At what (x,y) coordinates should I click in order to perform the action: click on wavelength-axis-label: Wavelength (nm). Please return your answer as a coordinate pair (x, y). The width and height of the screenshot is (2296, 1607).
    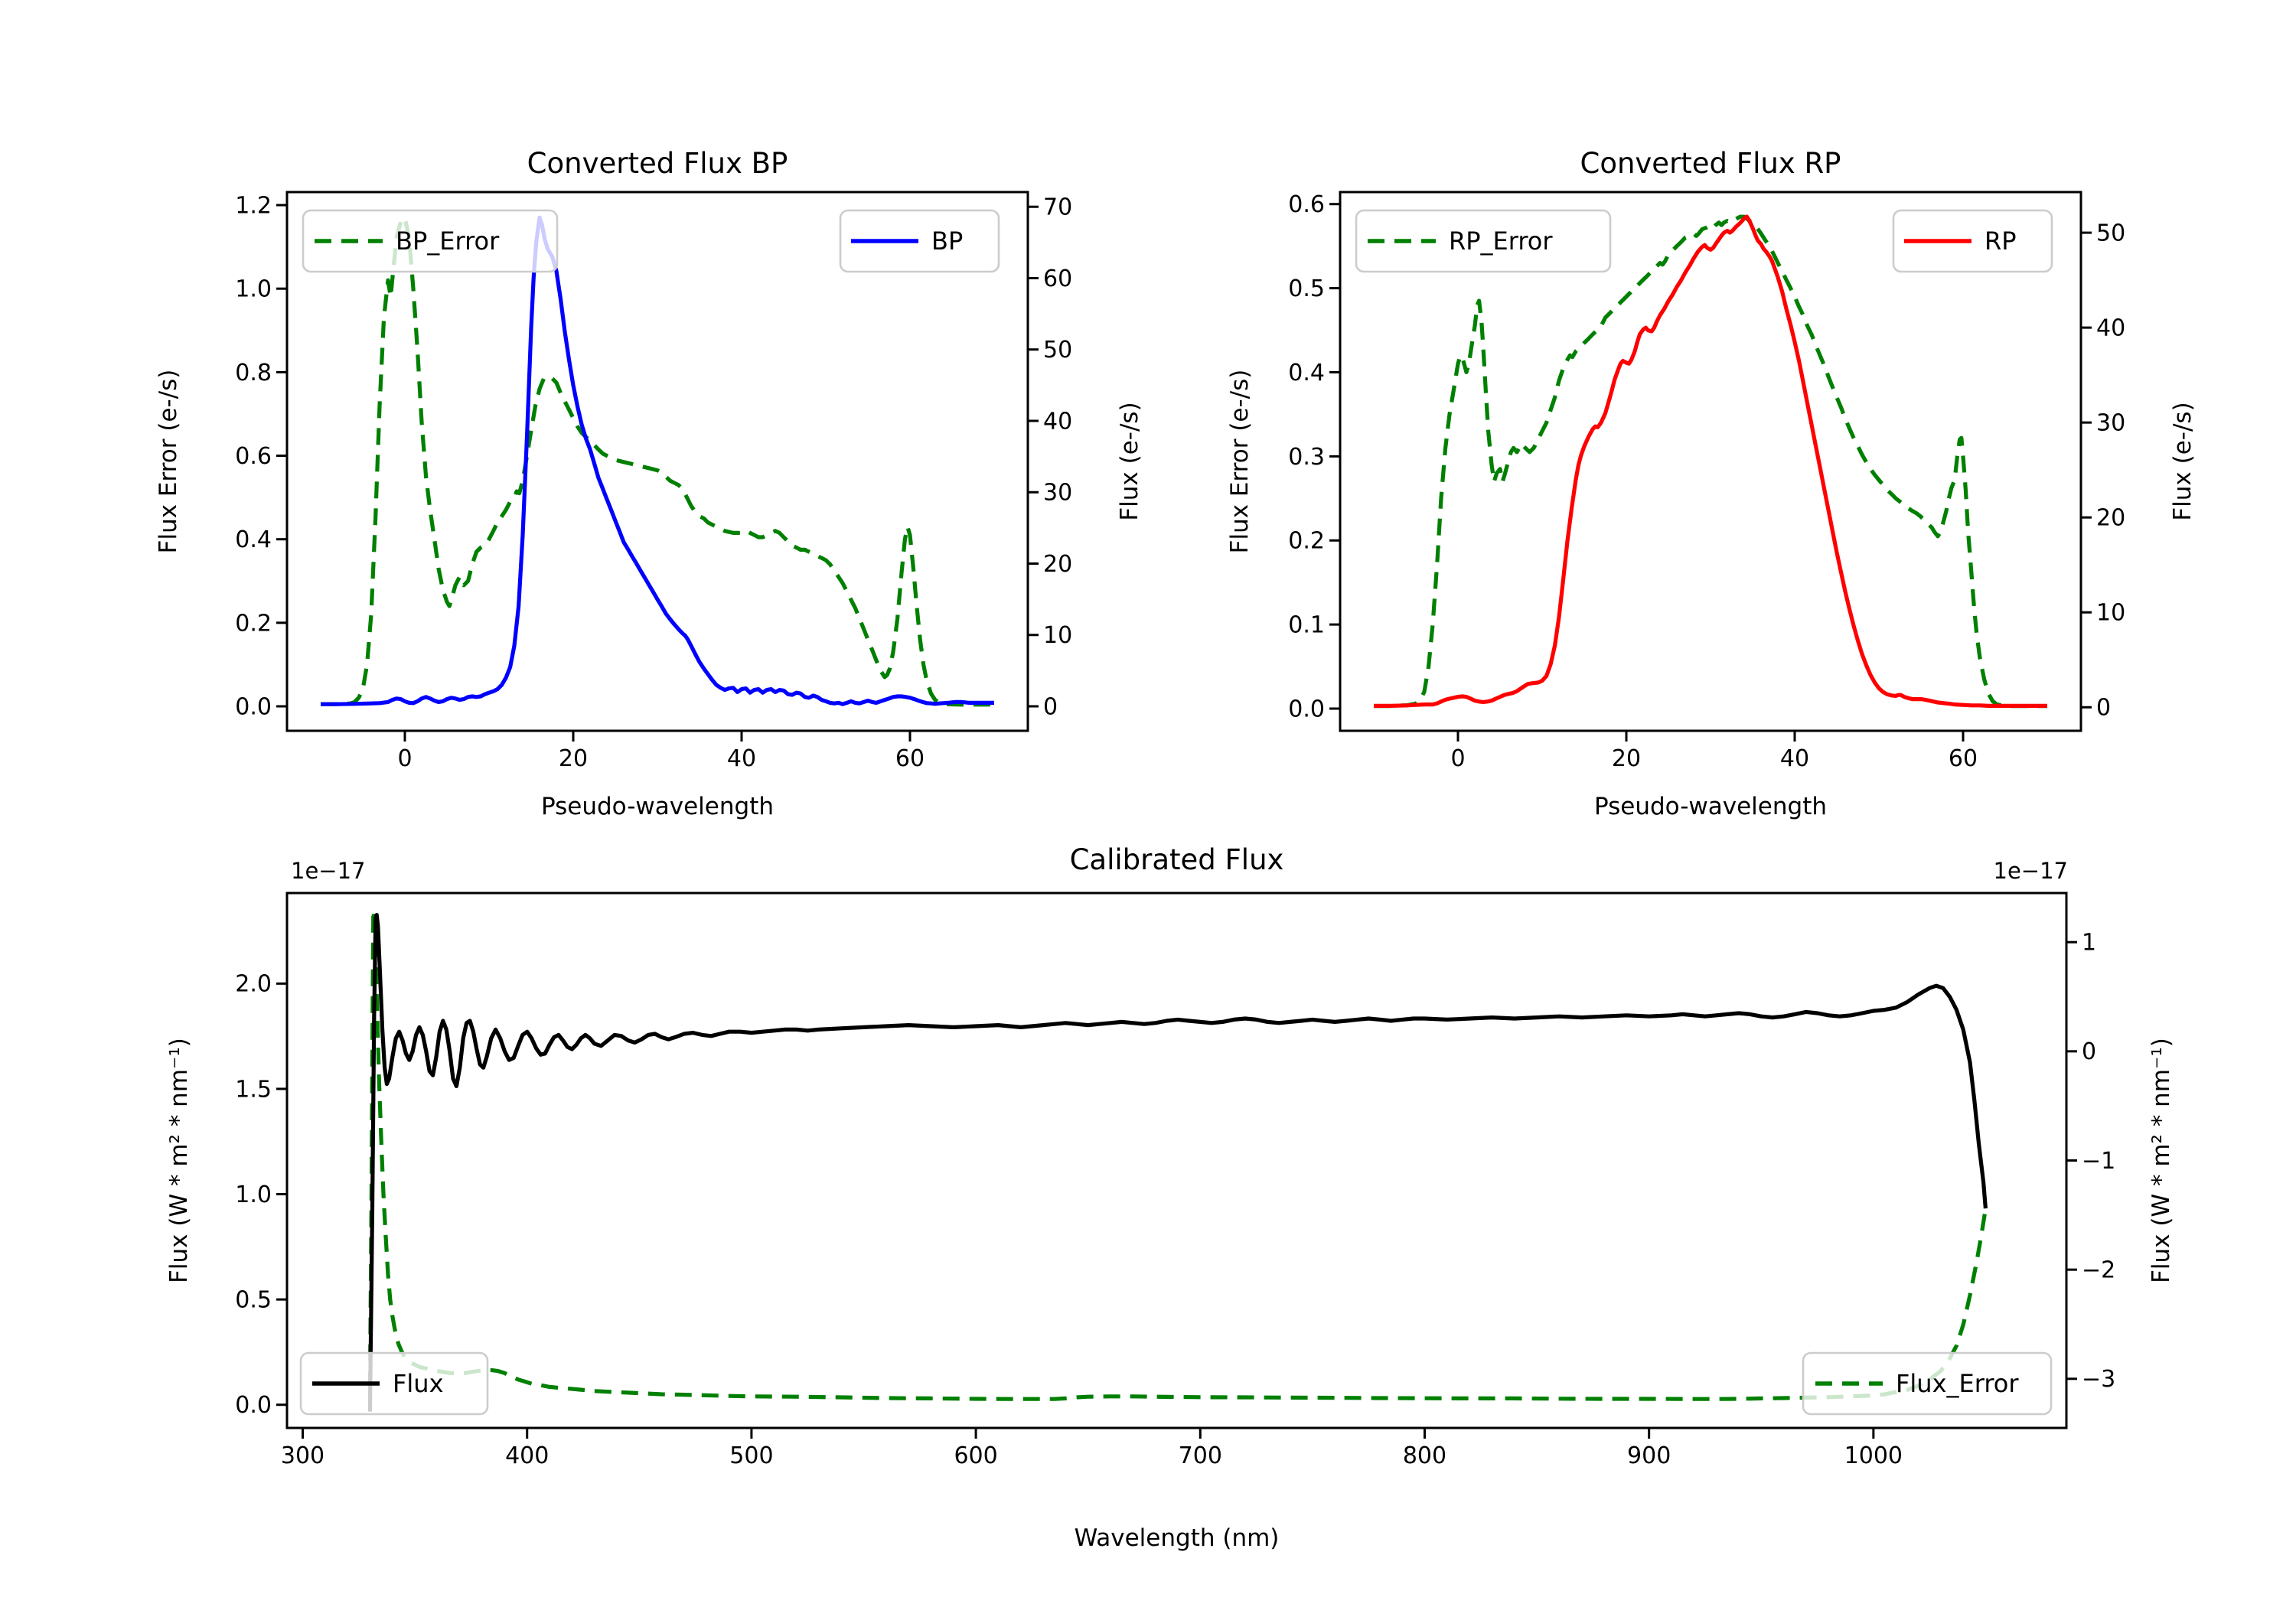
    Looking at the image, I should click on (1177, 1538).